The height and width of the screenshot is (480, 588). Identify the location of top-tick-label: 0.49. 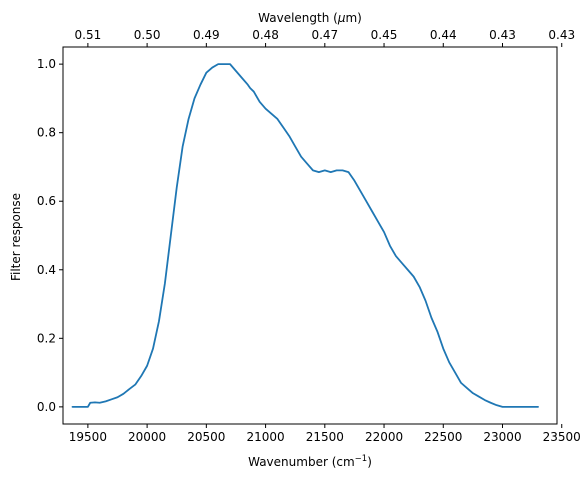
(206, 35).